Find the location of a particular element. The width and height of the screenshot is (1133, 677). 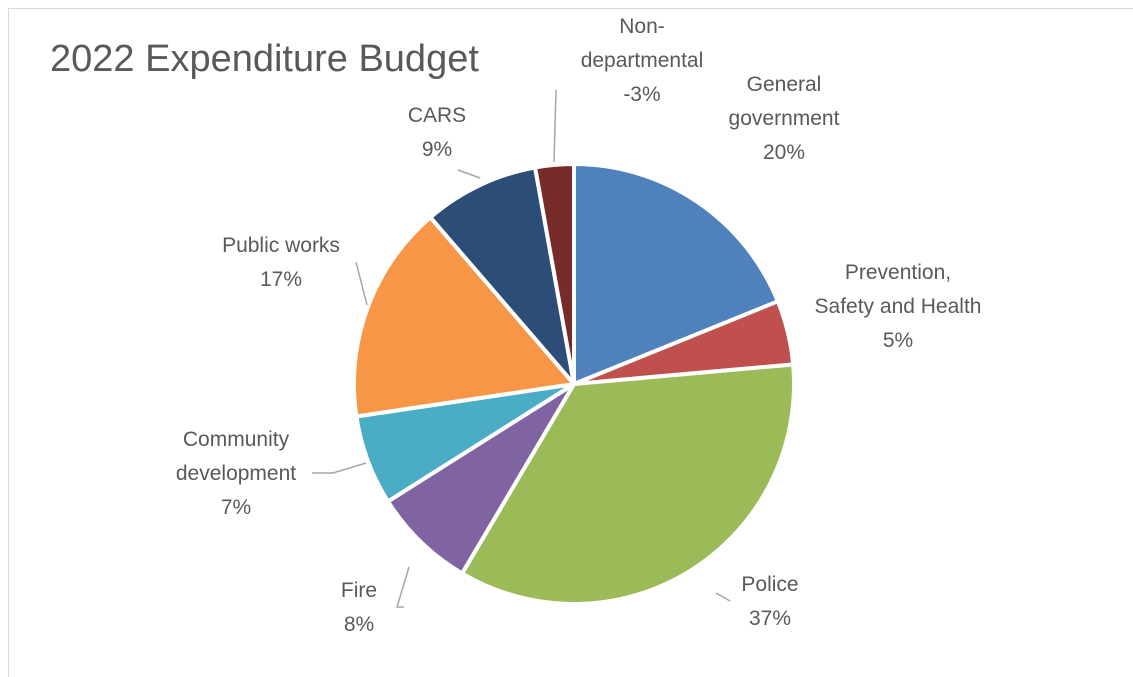

data-label-category: Non- is located at coordinates (642, 26).